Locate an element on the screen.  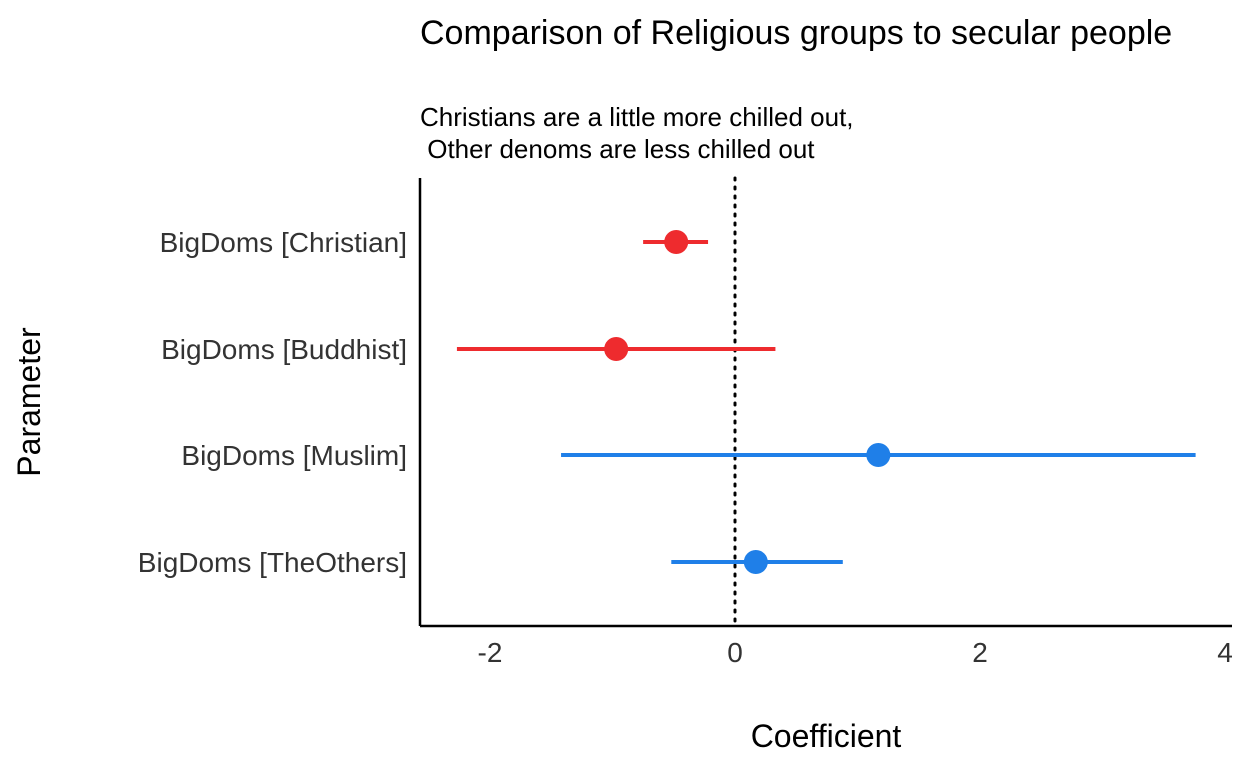
y-tick-label-bigdoms-theothers: BigDoms [TheOthers] is located at coordinates (272, 562).